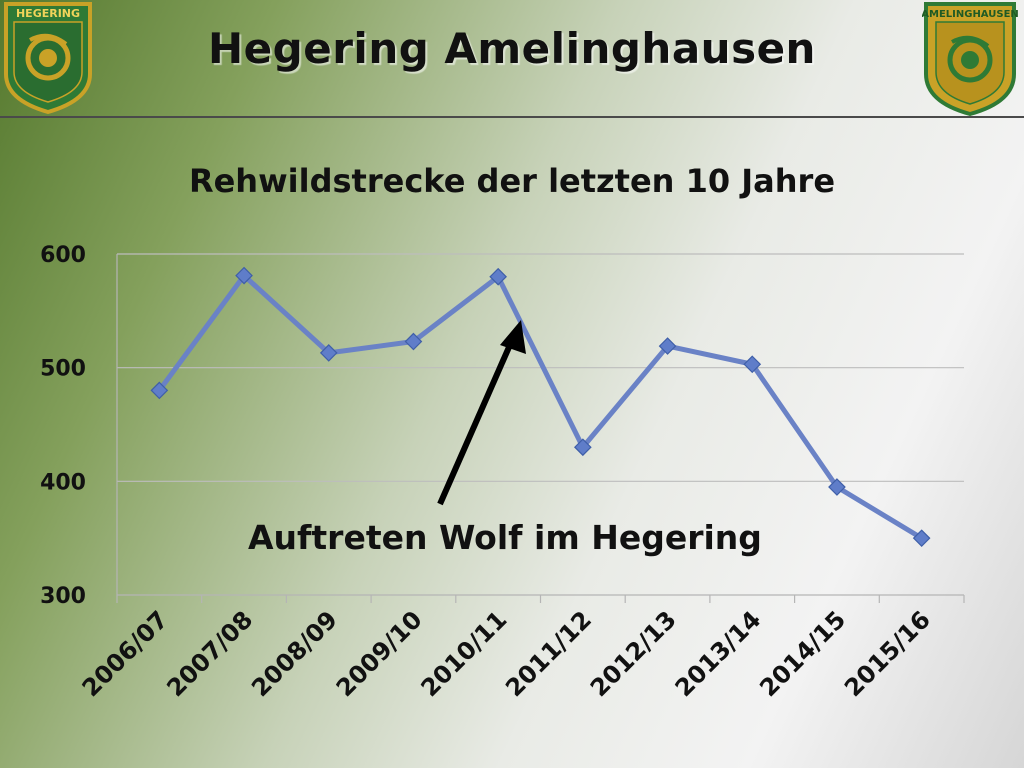  Describe the element at coordinates (125, 653) in the screenshot. I see `x-tick-label: 2006/07` at that location.